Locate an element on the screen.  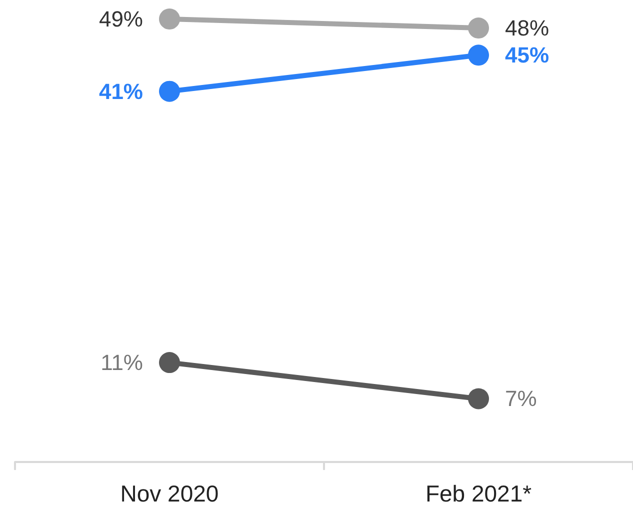
data-label: 41% is located at coordinates (120, 91).